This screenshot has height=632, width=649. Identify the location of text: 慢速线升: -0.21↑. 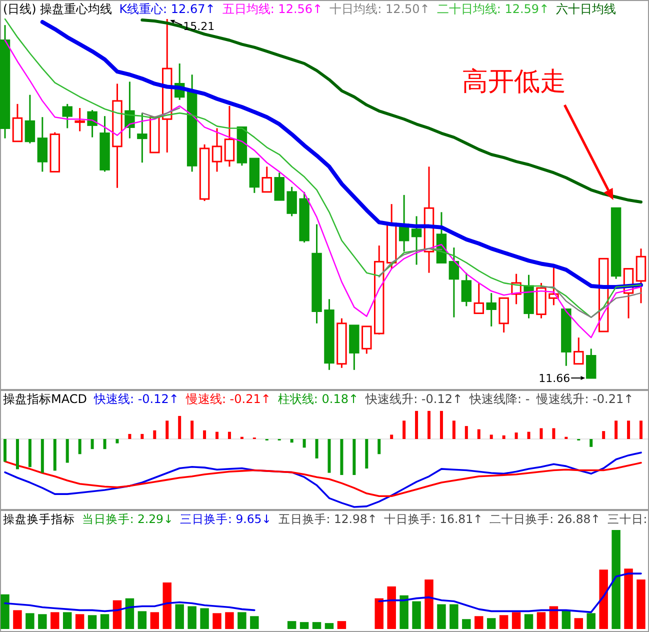
(585, 399).